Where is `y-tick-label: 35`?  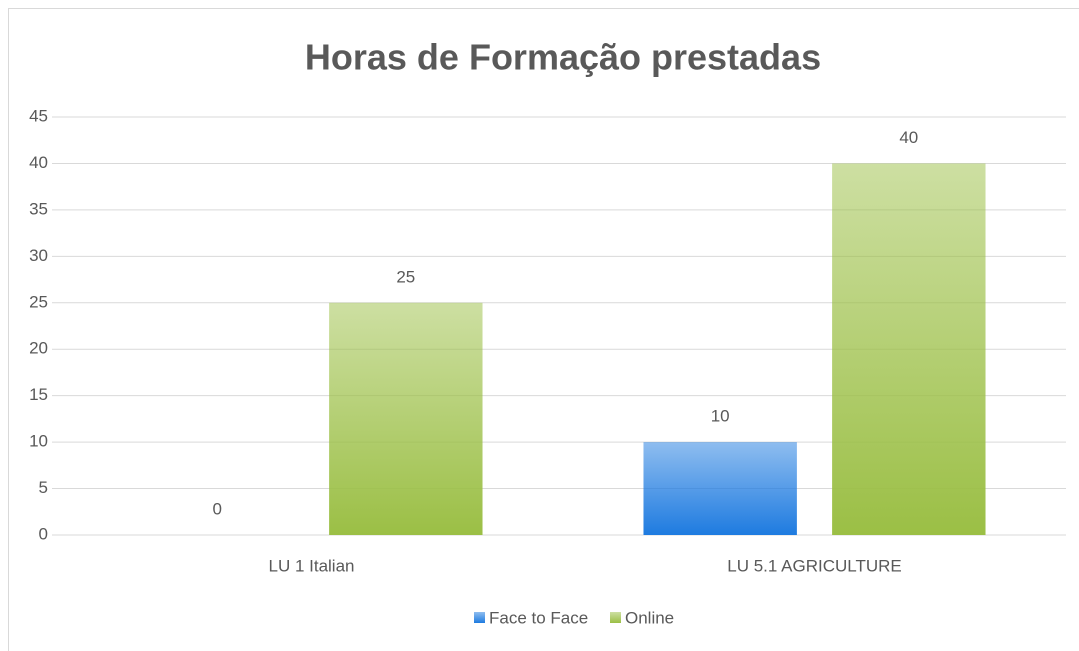 y-tick-label: 35 is located at coordinates (38, 208).